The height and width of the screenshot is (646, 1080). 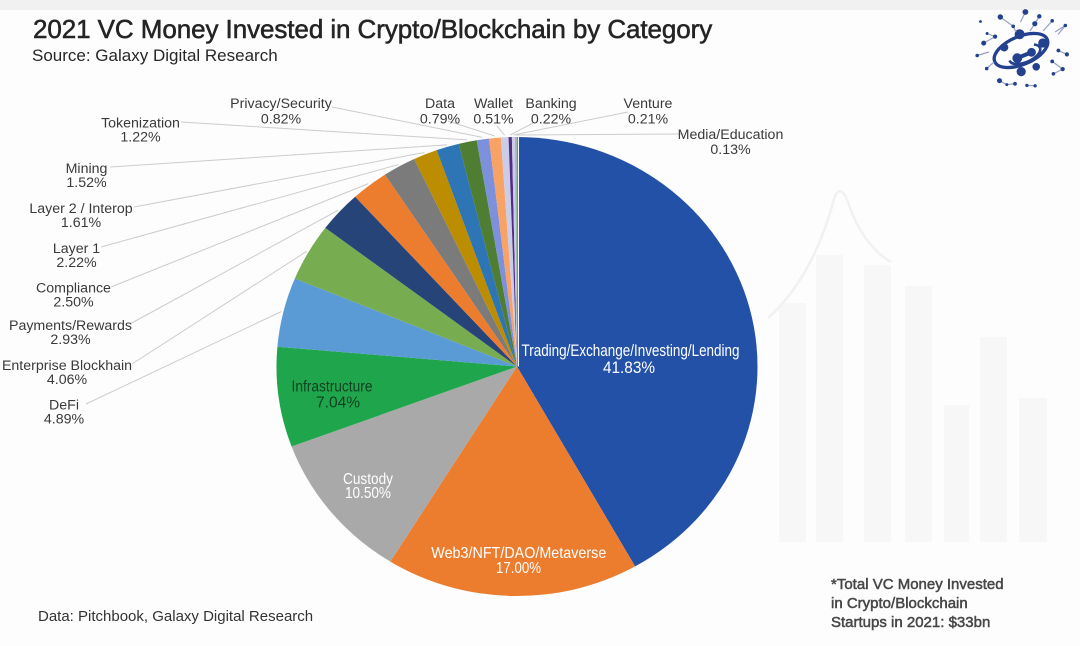 What do you see at coordinates (440, 104) in the screenshot?
I see `svg-text: Data` at bounding box center [440, 104].